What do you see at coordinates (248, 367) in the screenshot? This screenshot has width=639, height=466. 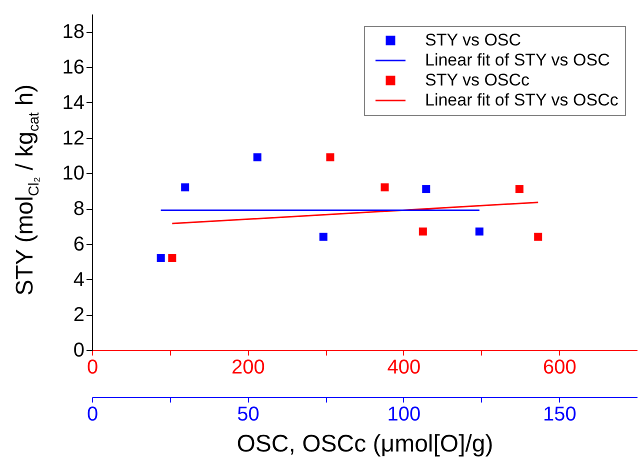 I see `x-tick-label: 200` at bounding box center [248, 367].